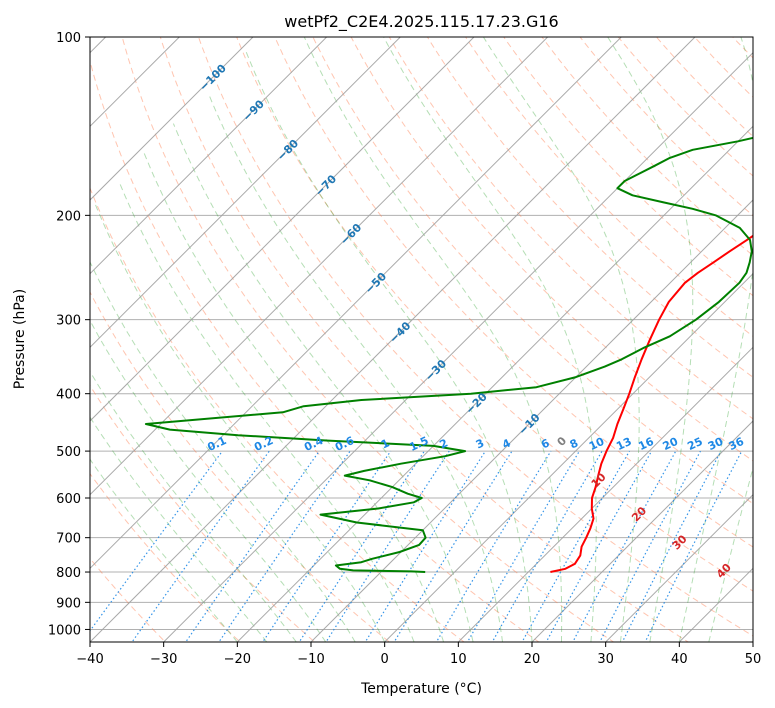 The image size is (775, 708). I want to click on x-tick-label: 30, so click(605, 659).